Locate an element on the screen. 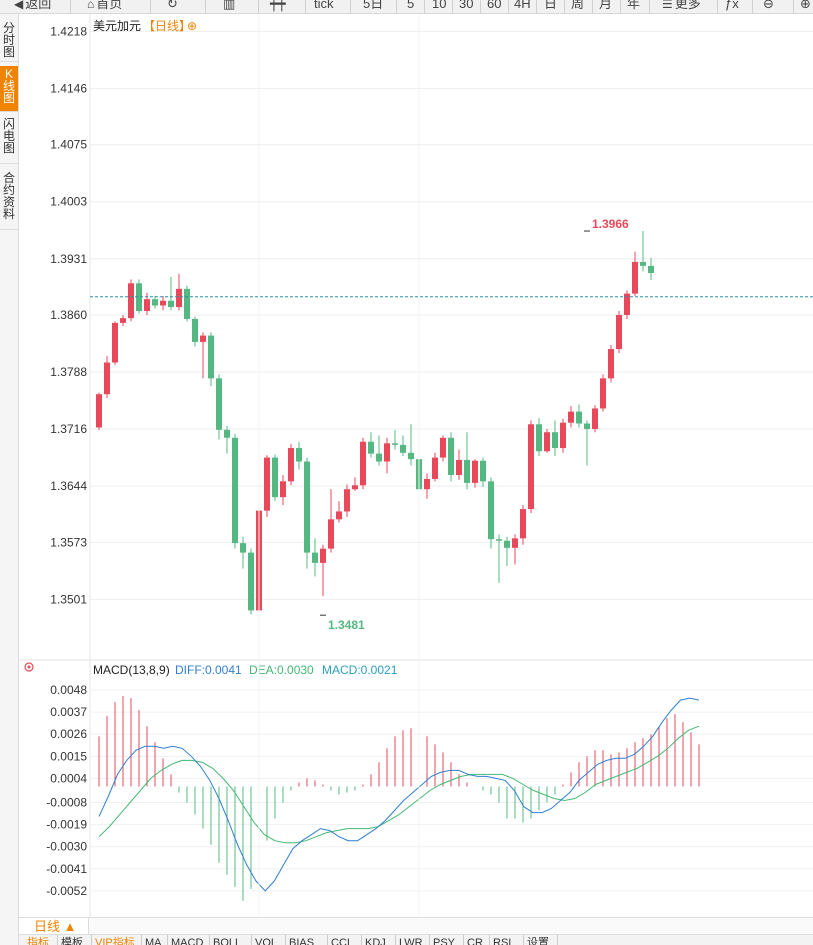  candlestick-icon: ┿┿ is located at coordinates (278, 5).